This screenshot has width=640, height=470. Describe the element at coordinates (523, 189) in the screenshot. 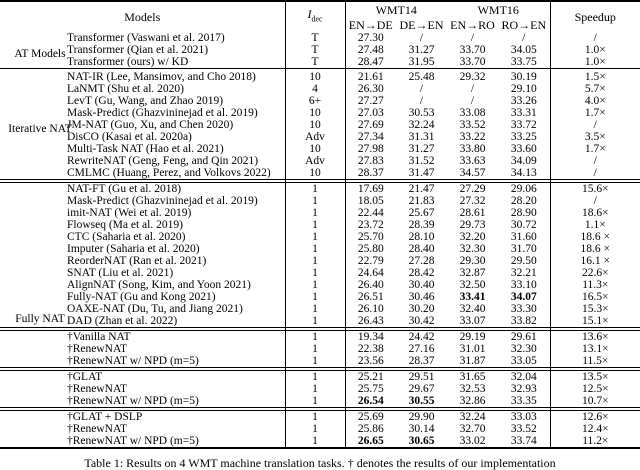

I see `score-value-cell: 29.06` at that location.